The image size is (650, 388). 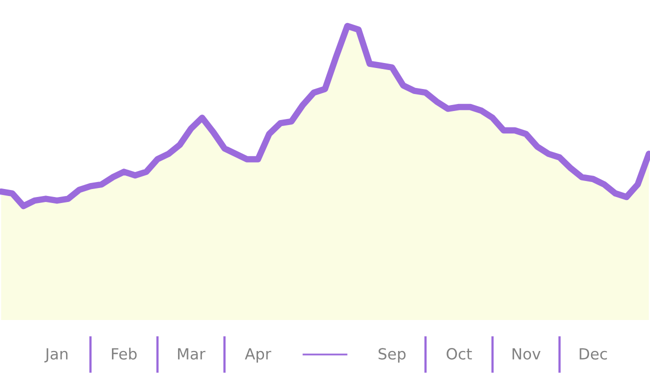 I want to click on x-tick-label: Feb, so click(x=124, y=354).